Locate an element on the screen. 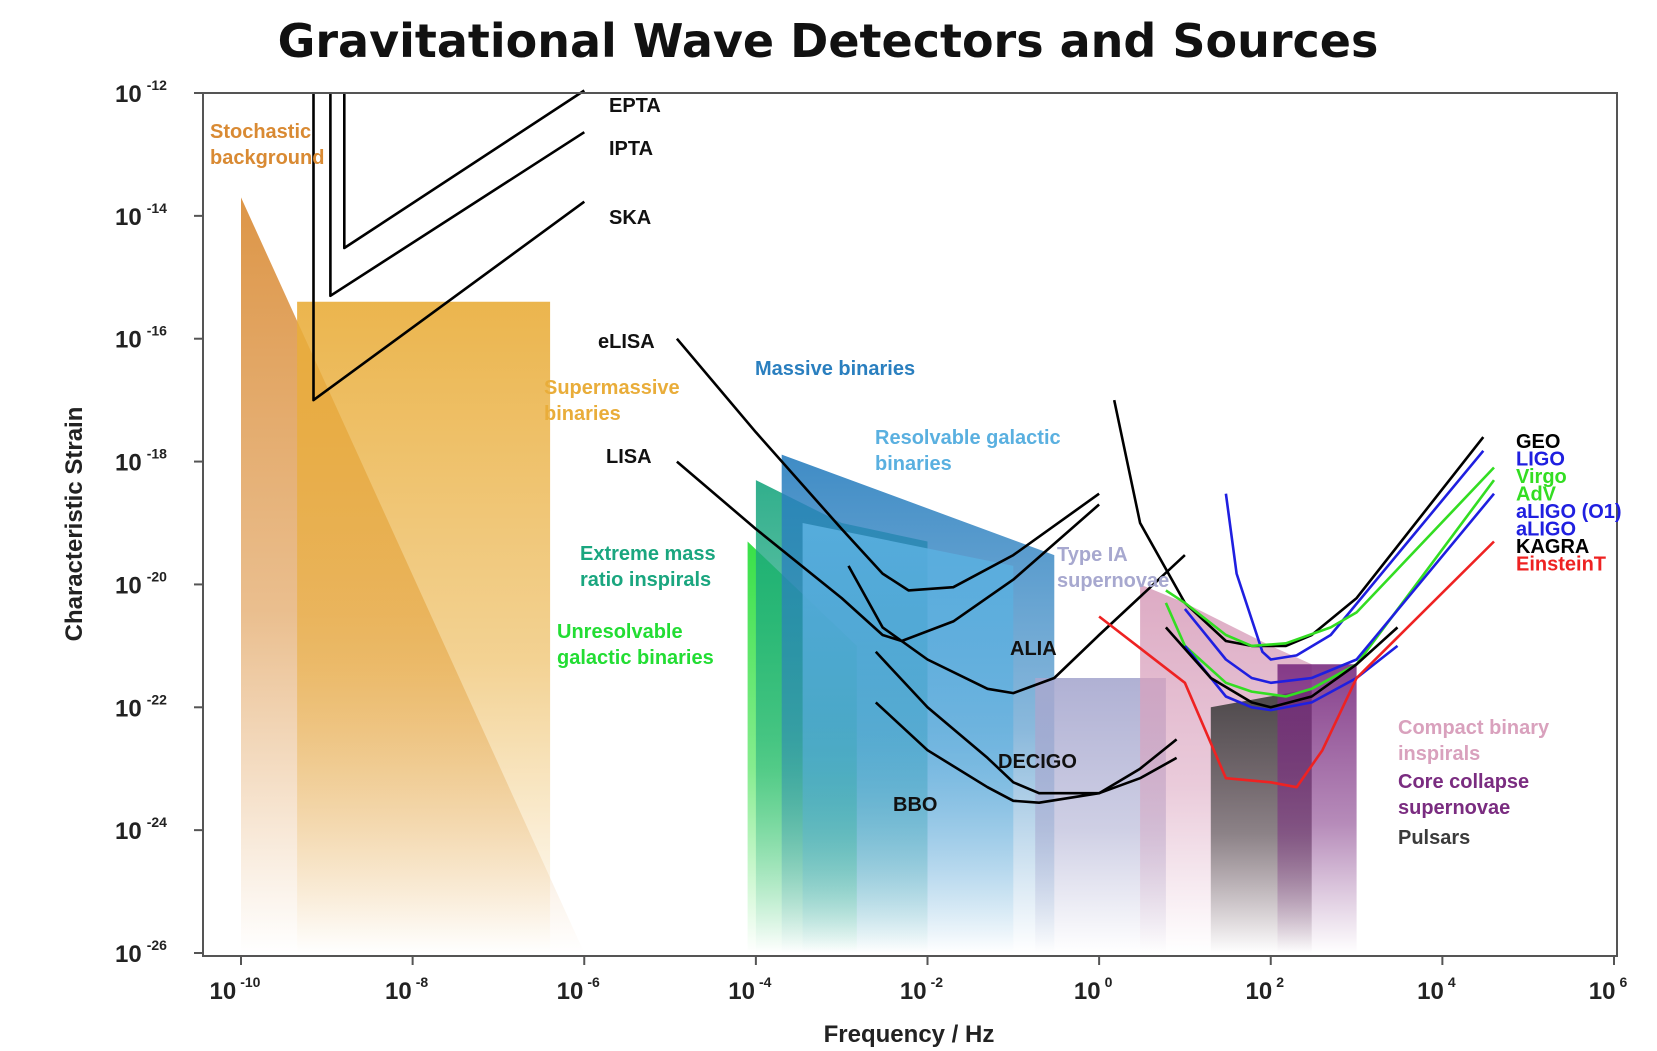 This screenshot has width=1657, height=1051. y-tick-label: 10 -16 is located at coordinates (141, 338).